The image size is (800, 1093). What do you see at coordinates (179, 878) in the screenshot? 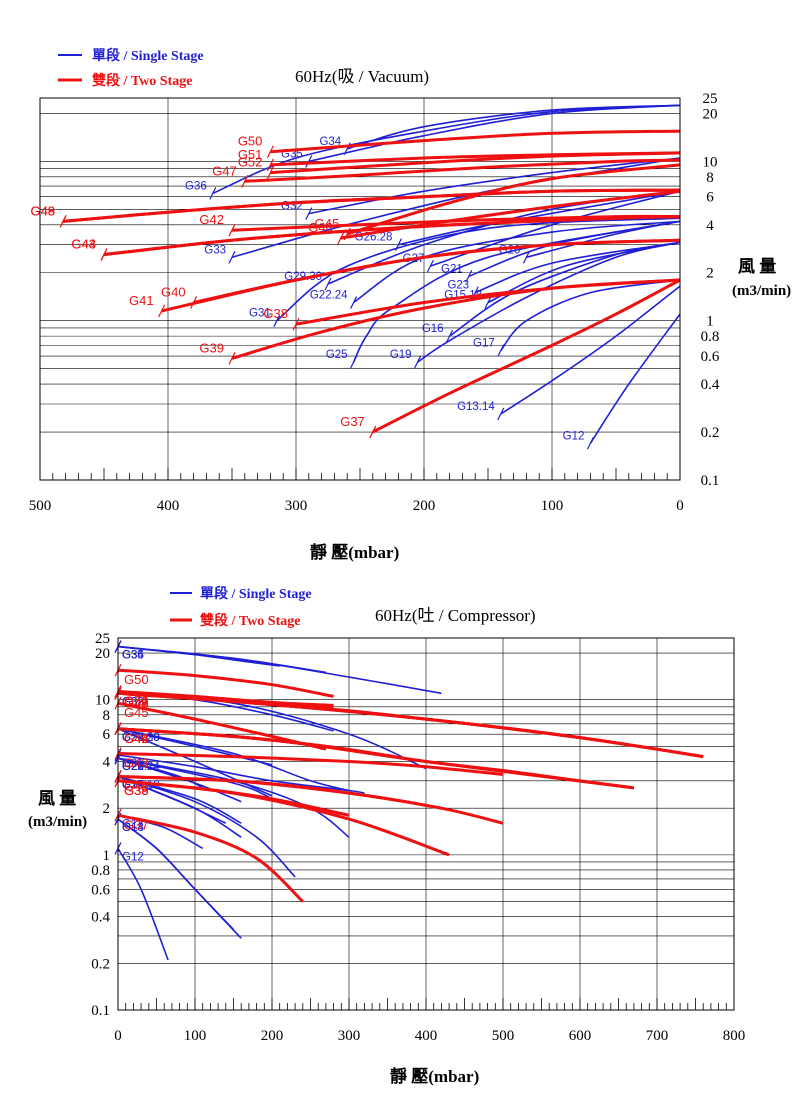
I see `curve-g13` at bounding box center [179, 878].